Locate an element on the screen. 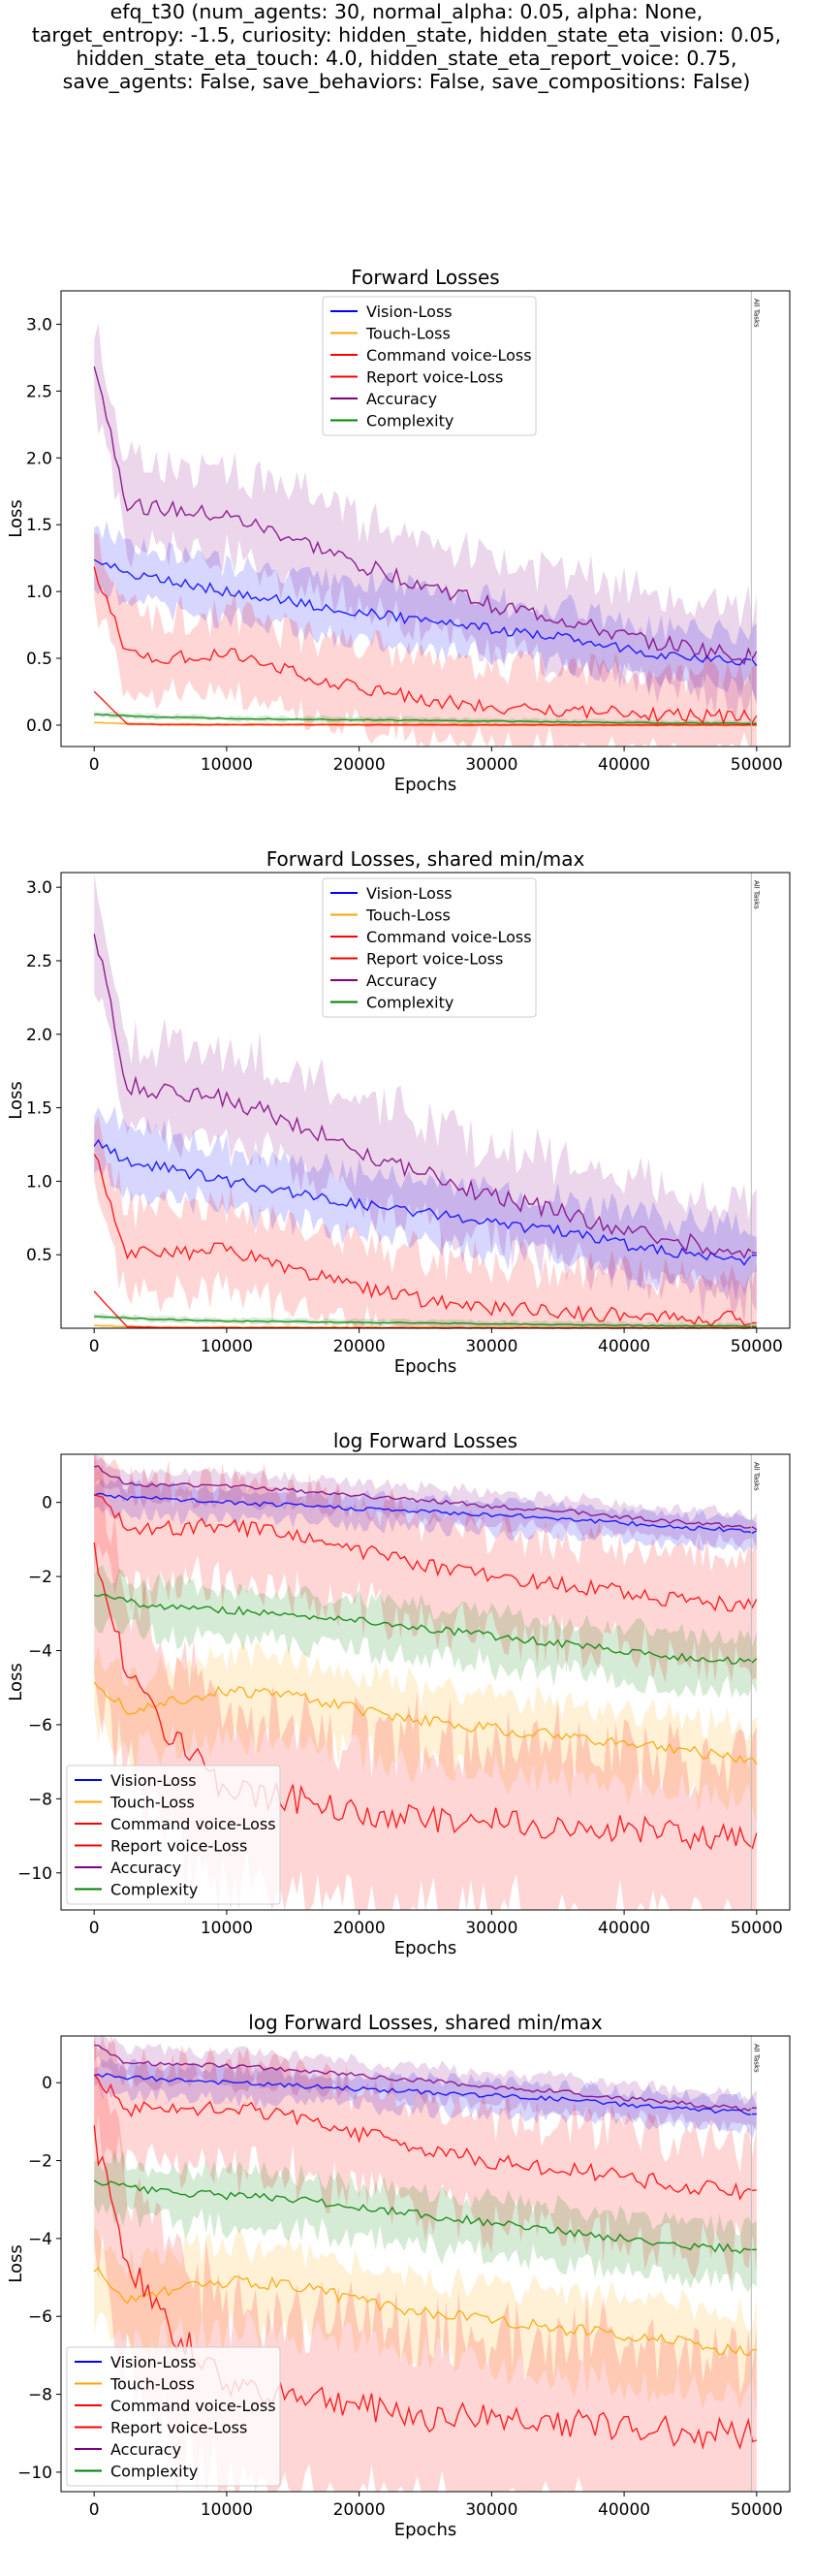 Image resolution: width=813 pixels, height=2576 pixels. y-tick-label: −6 is located at coordinates (40, 2317).